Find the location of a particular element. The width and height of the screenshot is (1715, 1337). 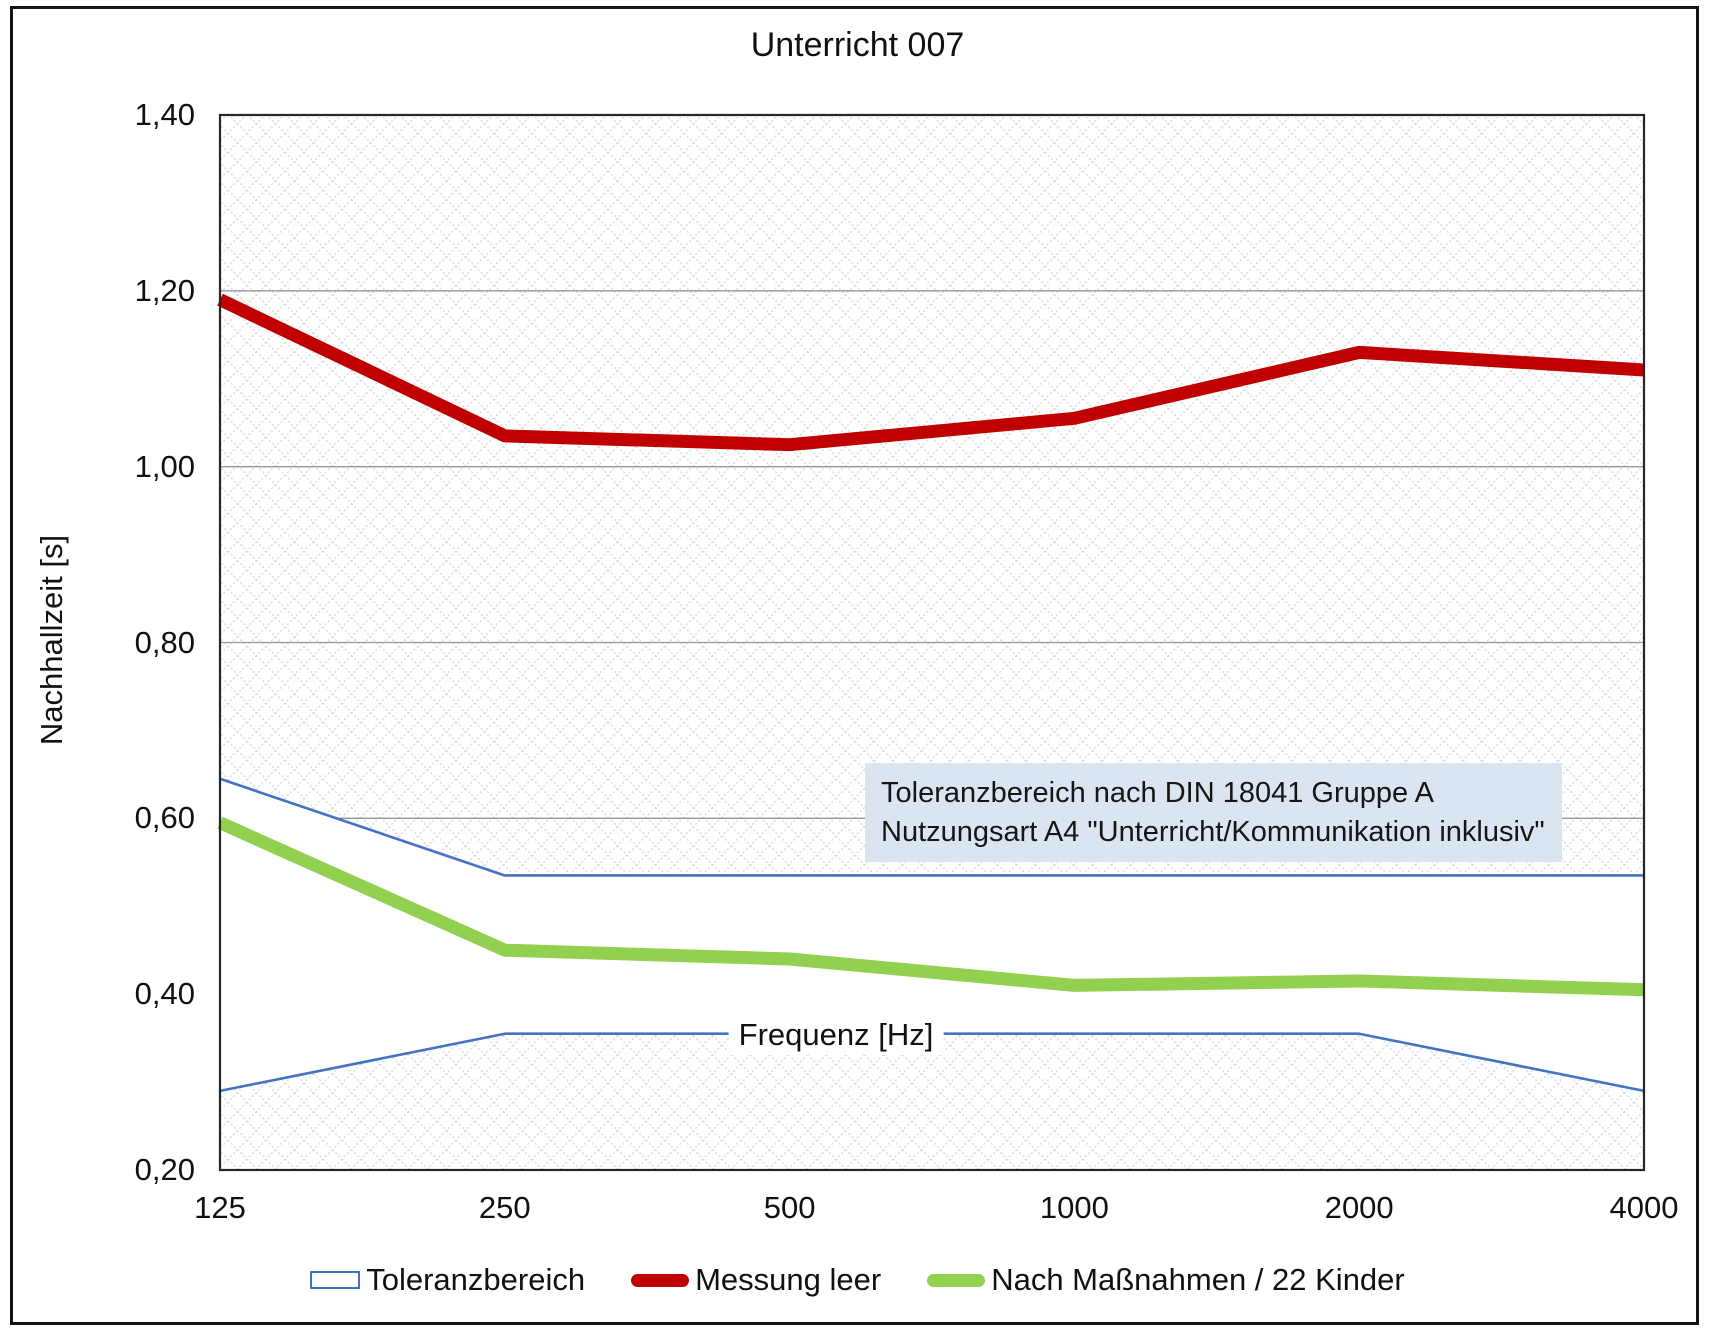

x-tick-label: 1000 is located at coordinates (1074, 1207).